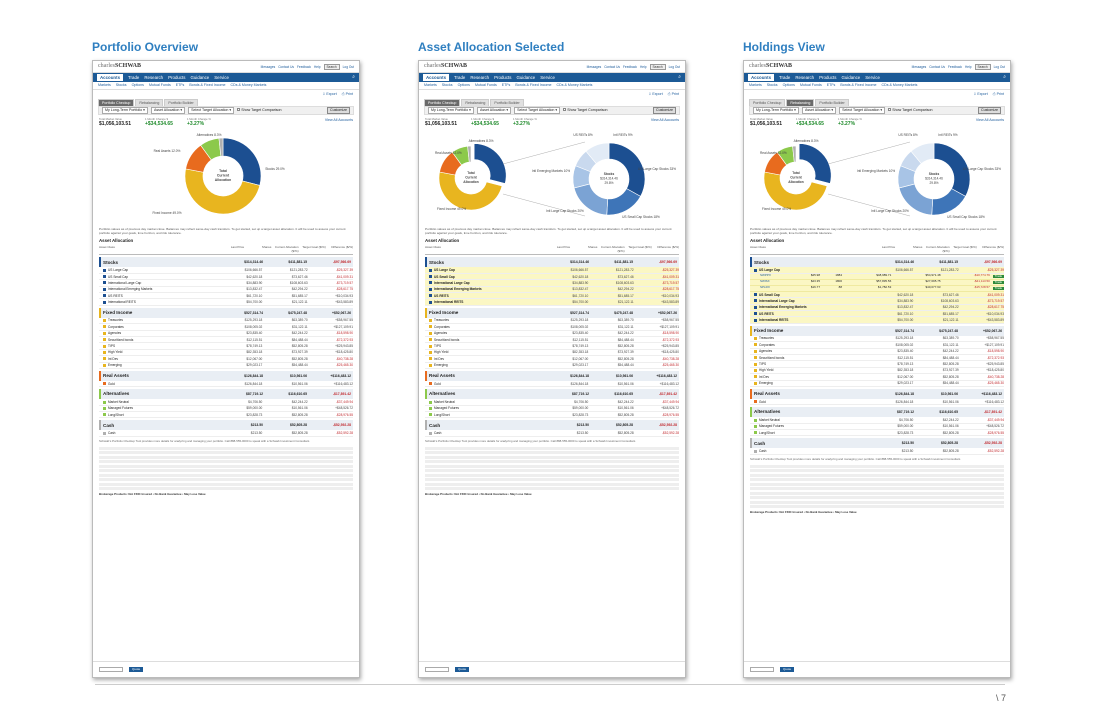  Describe the element at coordinates (125, 110) in the screenshot. I see `portfolio-select: My Long-Term Portfolio ▾` at that location.